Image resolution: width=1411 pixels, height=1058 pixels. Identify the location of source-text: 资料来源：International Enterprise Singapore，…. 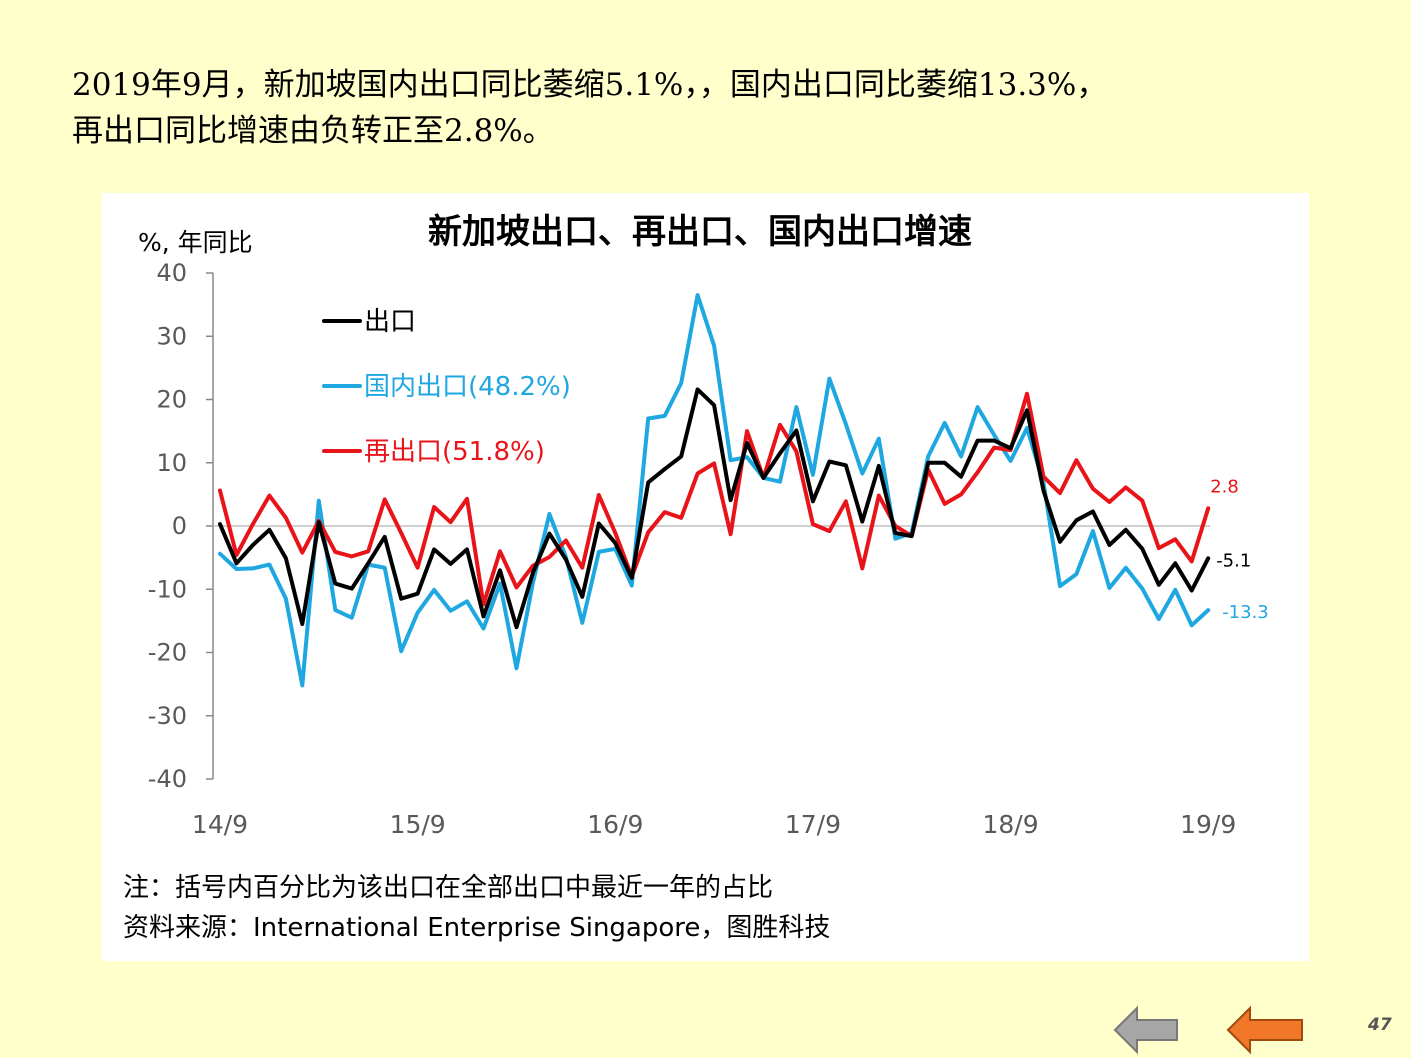
(477, 928).